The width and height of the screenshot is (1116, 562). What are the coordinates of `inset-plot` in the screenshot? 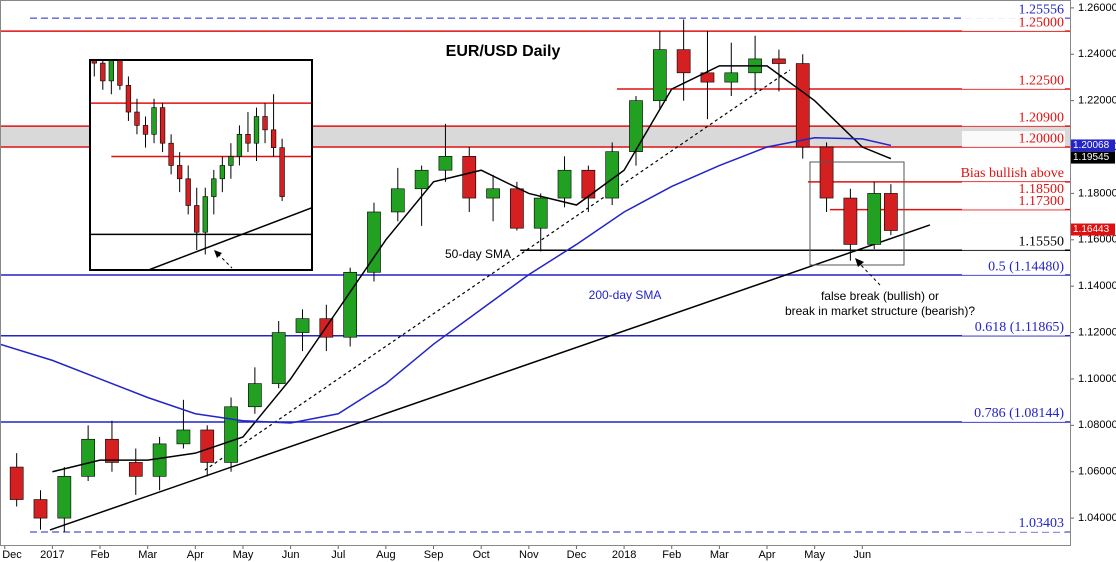 It's located at (201, 165).